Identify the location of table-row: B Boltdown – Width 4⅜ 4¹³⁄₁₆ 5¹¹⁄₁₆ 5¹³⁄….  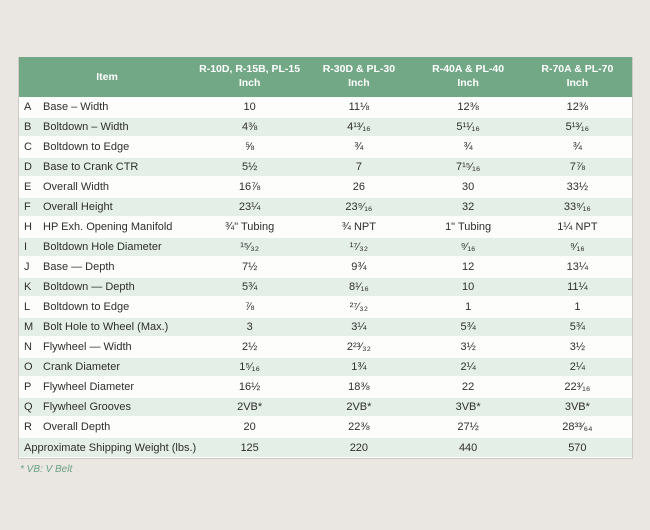
(325, 127).